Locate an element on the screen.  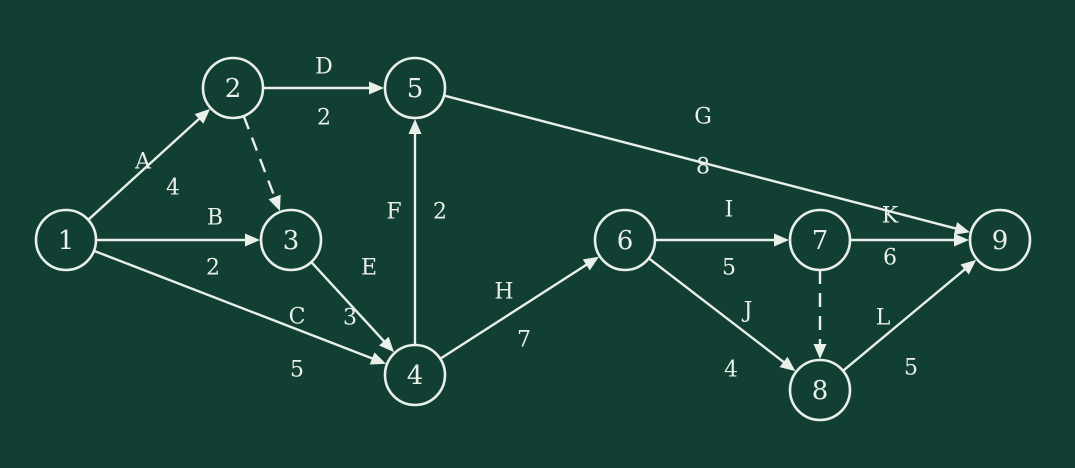
node-label: 5 is located at coordinates (415, 89).